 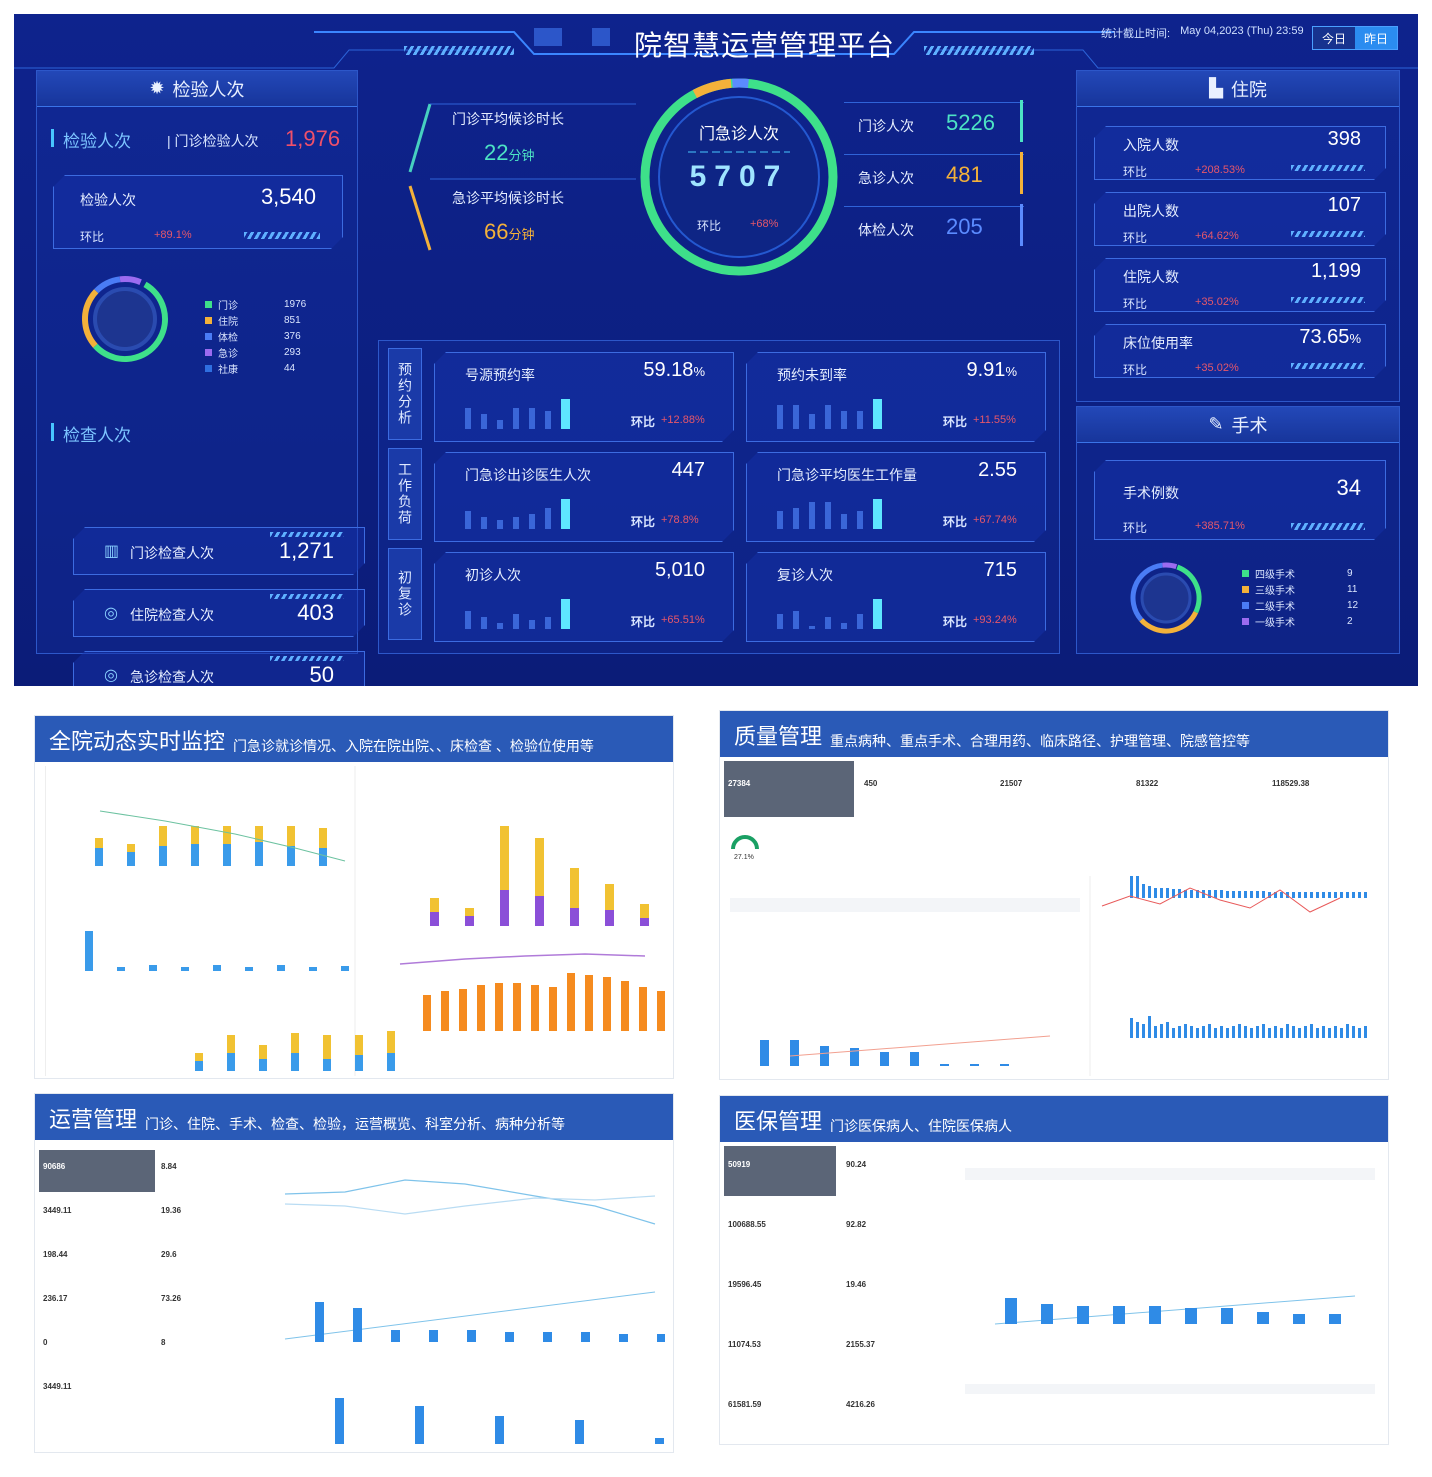 What do you see at coordinates (1291, 783) in the screenshot?
I see `quality-stat: 118529.38` at bounding box center [1291, 783].